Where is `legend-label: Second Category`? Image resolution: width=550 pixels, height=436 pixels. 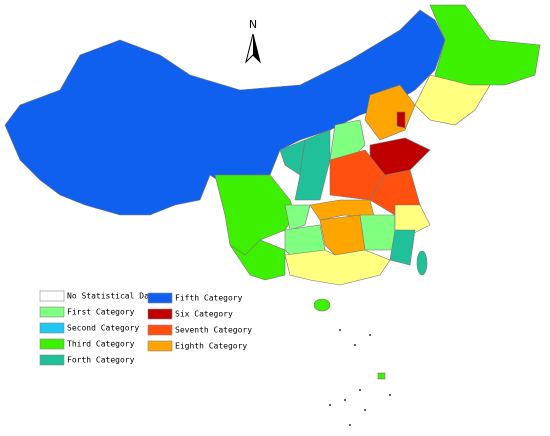
legend-label: Second Category is located at coordinates (103, 328).